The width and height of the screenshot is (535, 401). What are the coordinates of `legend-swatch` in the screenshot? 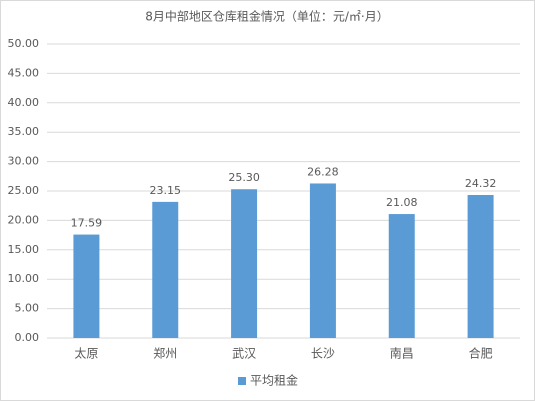 It's located at (242, 381).